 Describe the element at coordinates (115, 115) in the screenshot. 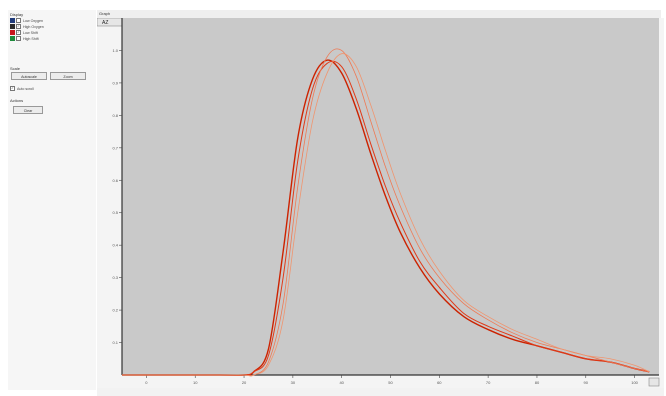

I see `y-tick-label: 0.8` at that location.